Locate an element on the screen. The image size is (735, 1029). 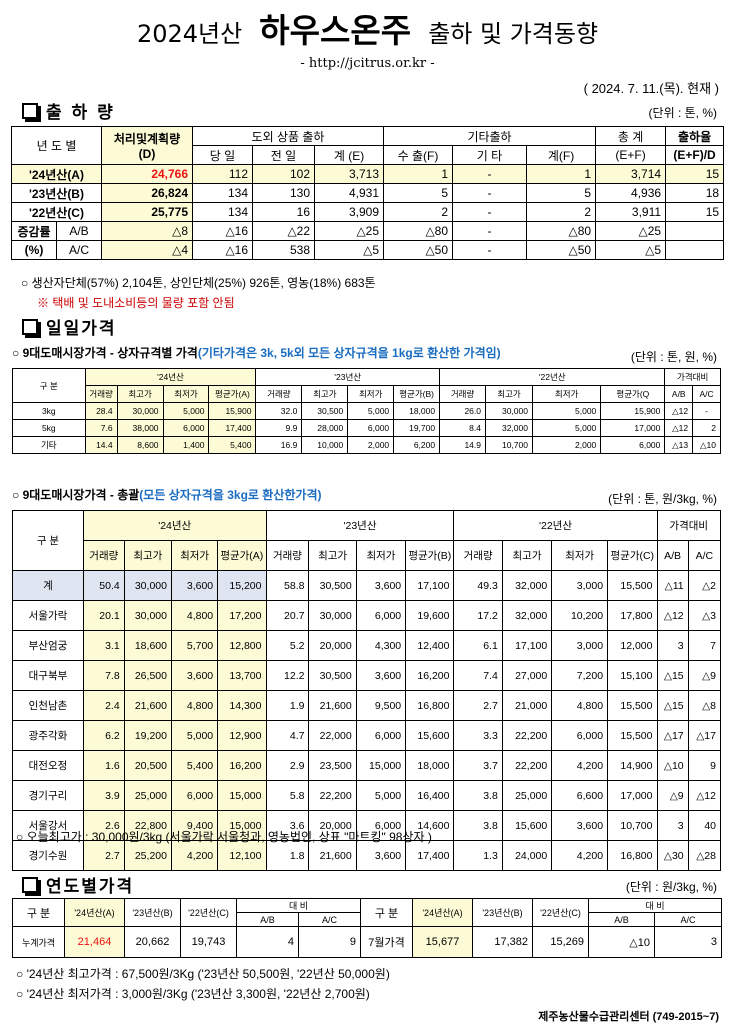
shipping-unit: (단위 : 톤, %) is located at coordinates (682, 113).